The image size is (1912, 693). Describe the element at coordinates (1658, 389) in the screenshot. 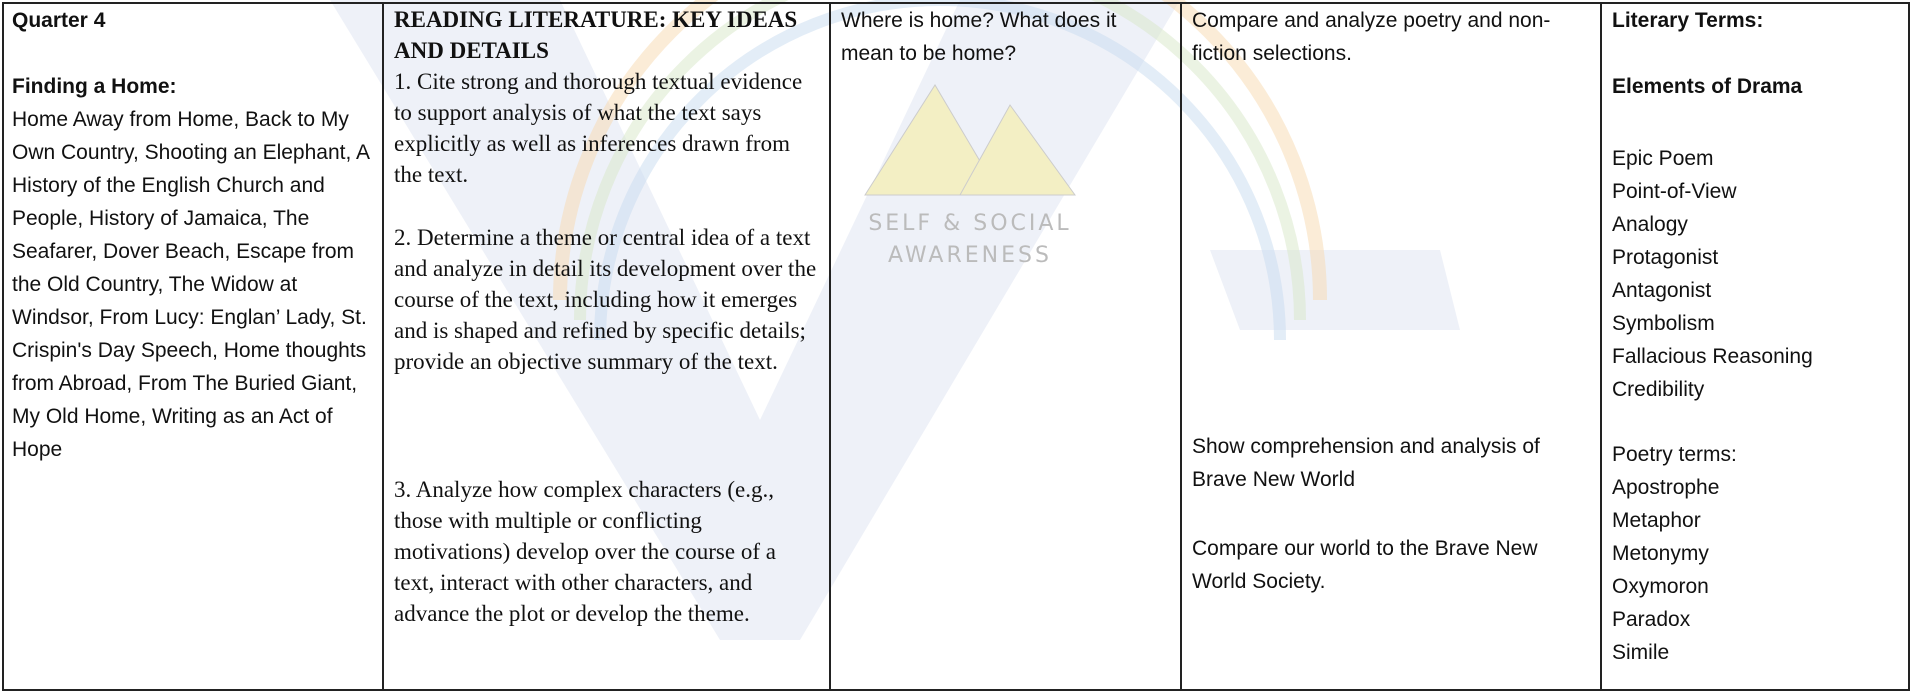

I see `term: Credibility` at that location.